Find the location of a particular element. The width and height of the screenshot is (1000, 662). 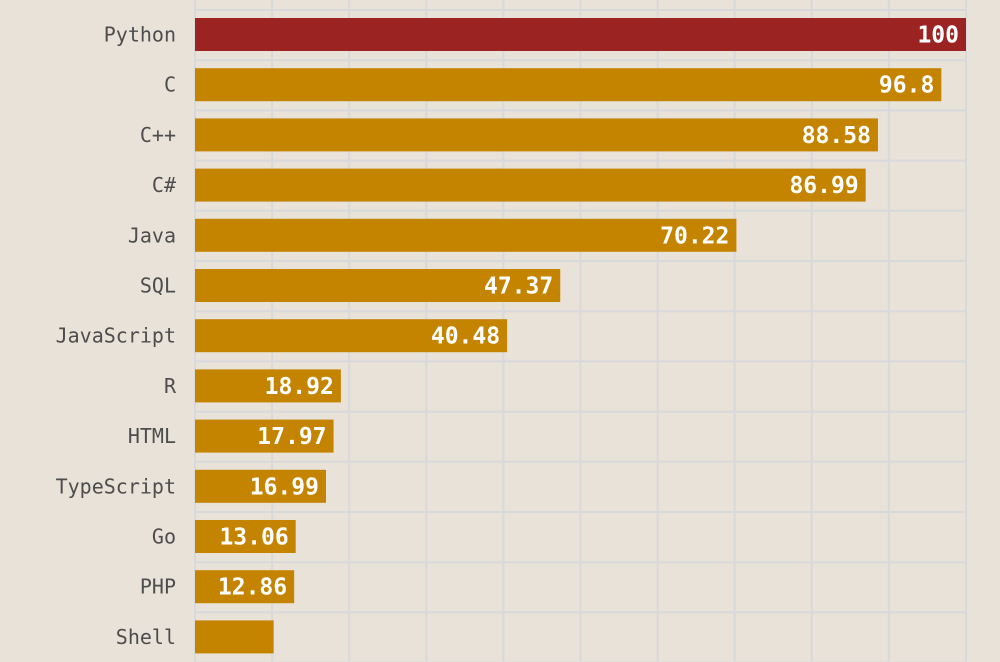

category-label: Python is located at coordinates (140, 35).